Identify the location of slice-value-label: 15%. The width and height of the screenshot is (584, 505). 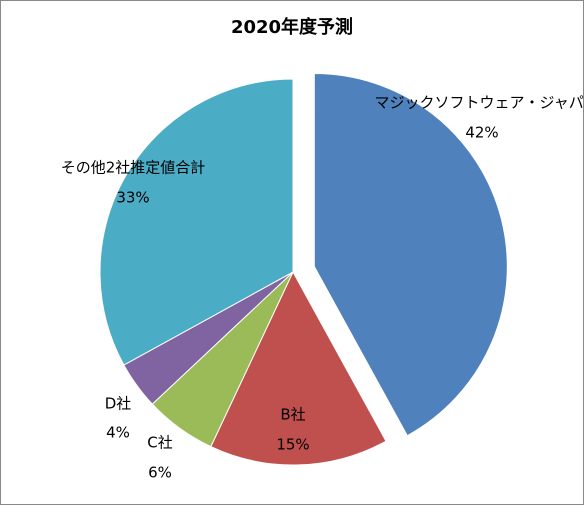
(292, 445).